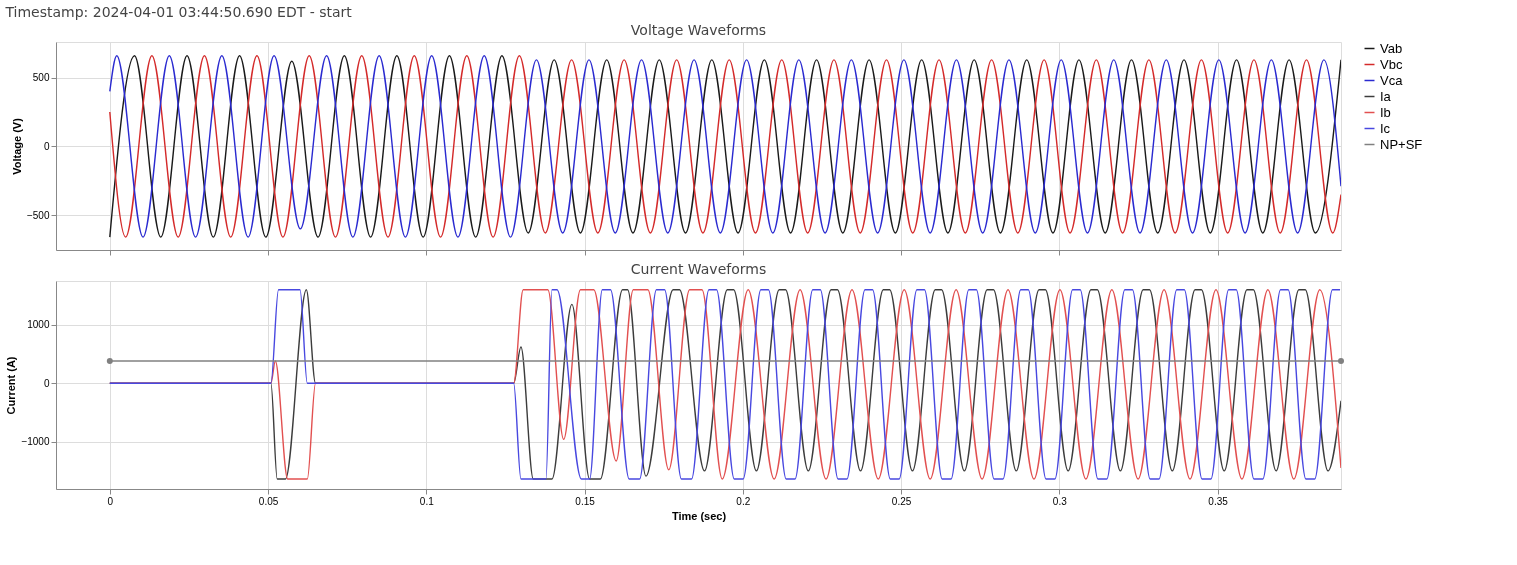 The width and height of the screenshot is (1517, 565). What do you see at coordinates (41, 78) in the screenshot?
I see `y-tick-label: 500` at bounding box center [41, 78].